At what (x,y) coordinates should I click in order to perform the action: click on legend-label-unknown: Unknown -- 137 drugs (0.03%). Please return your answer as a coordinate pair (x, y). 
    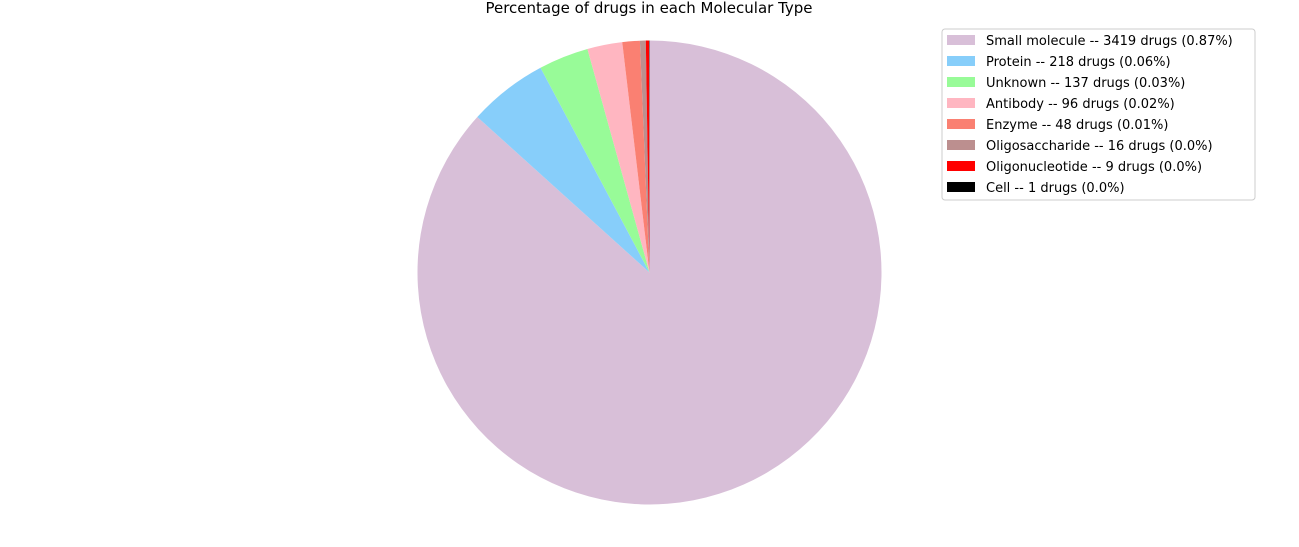
    Looking at the image, I should click on (1085, 83).